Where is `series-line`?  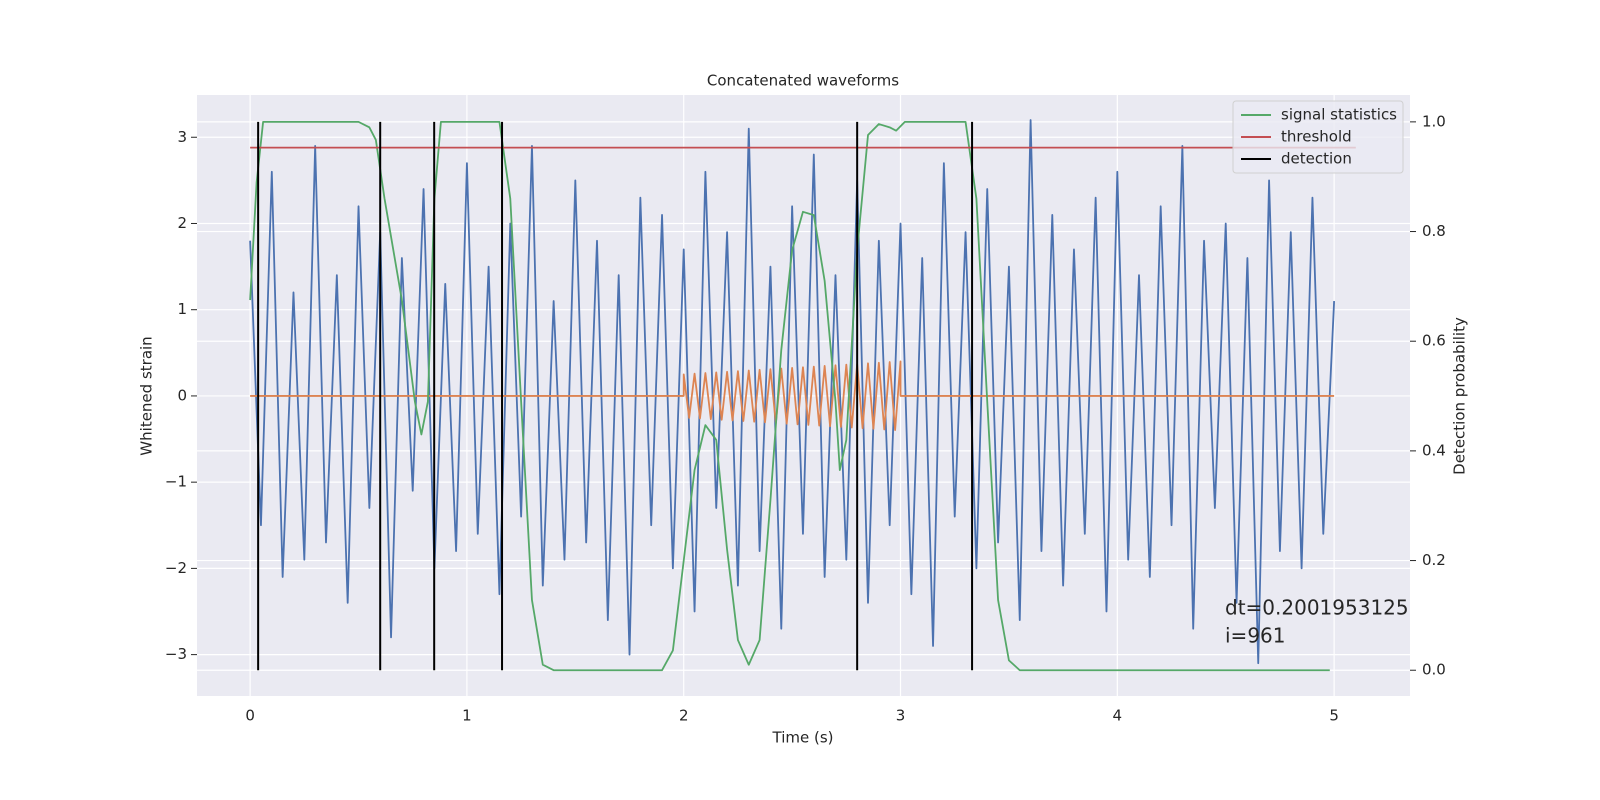
series-line is located at coordinates (792, 395).